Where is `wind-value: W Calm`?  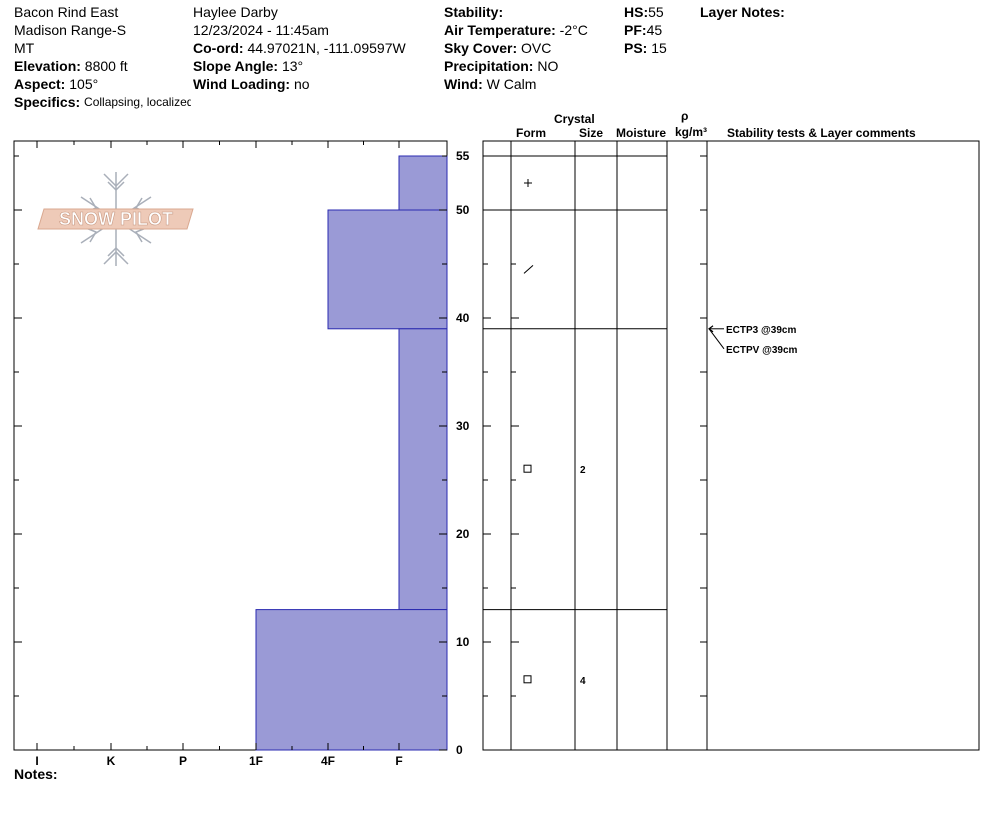 wind-value: W Calm is located at coordinates (511, 84).